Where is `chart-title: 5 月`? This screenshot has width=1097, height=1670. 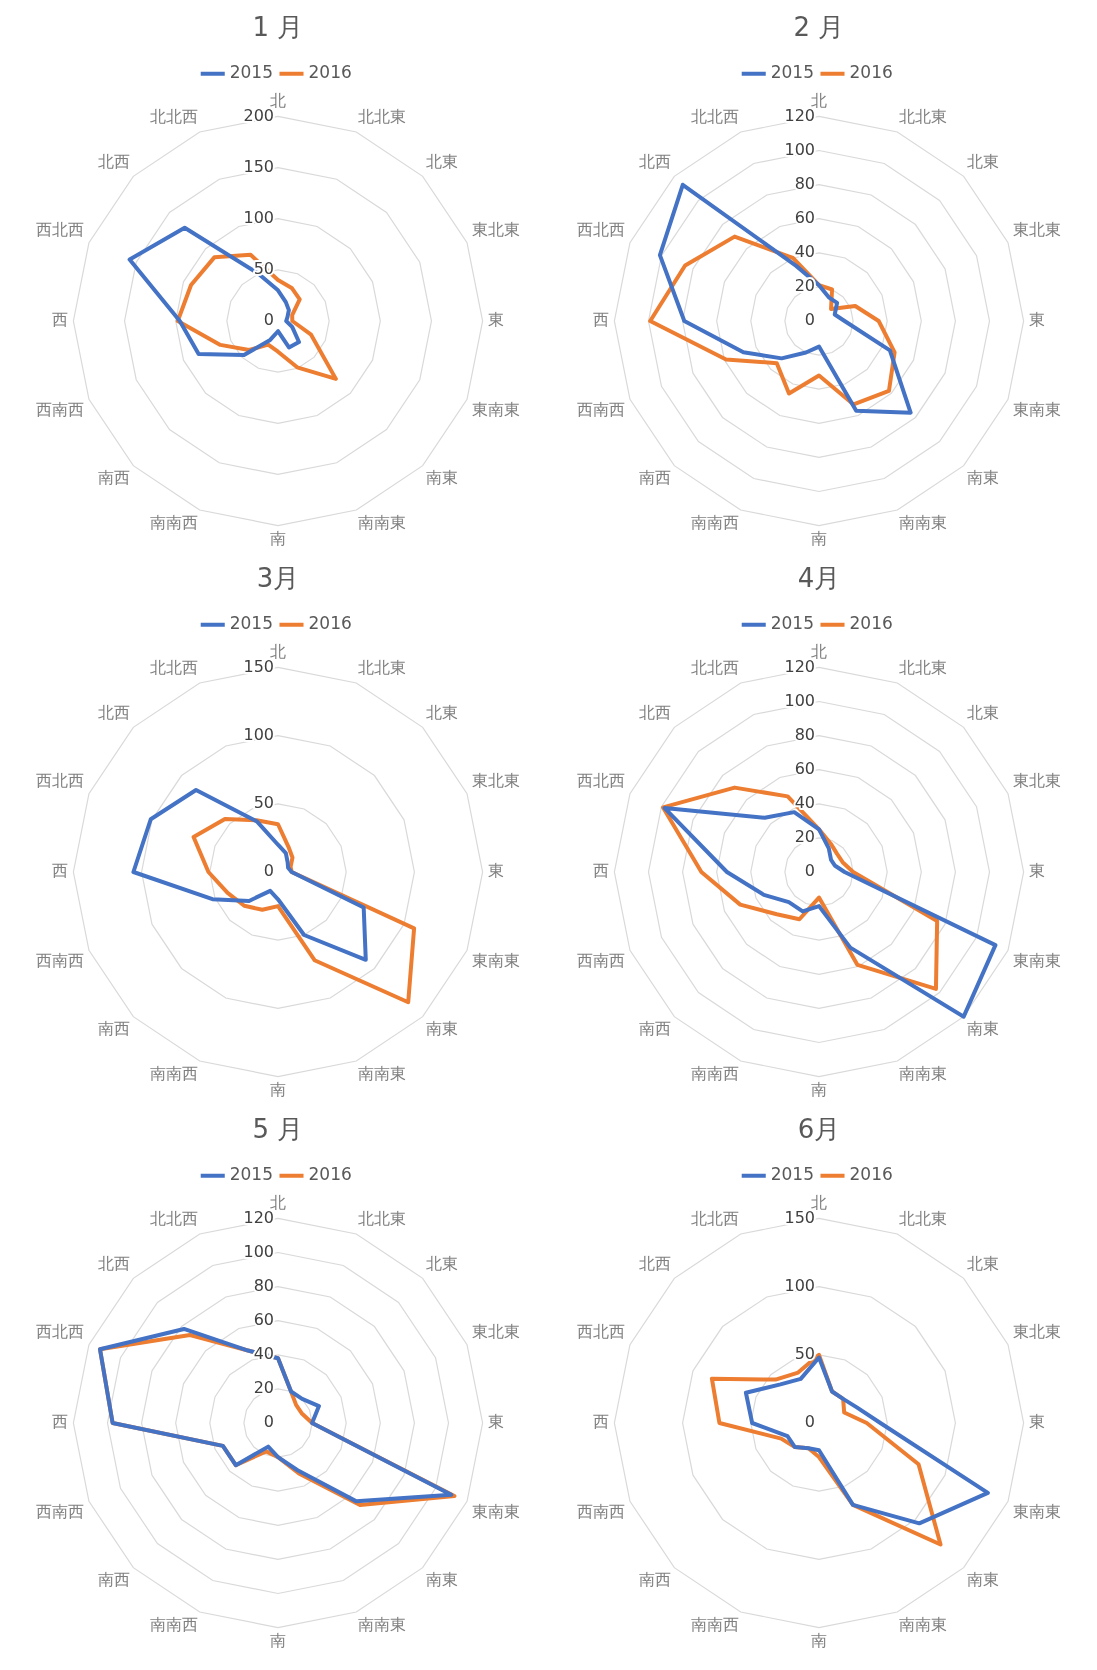
chart-title: 5 月 is located at coordinates (278, 1129).